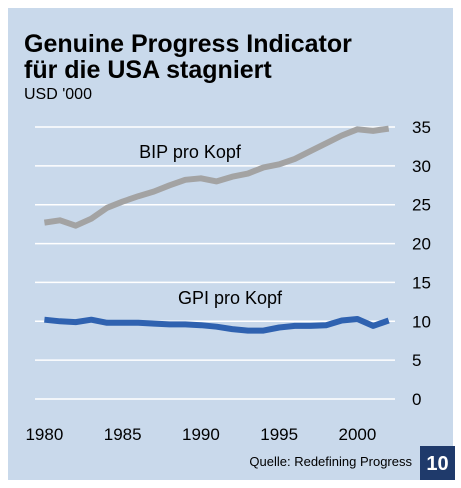  Describe the element at coordinates (190, 152) in the screenshot. I see `series-label: BIP pro Kopf` at that location.